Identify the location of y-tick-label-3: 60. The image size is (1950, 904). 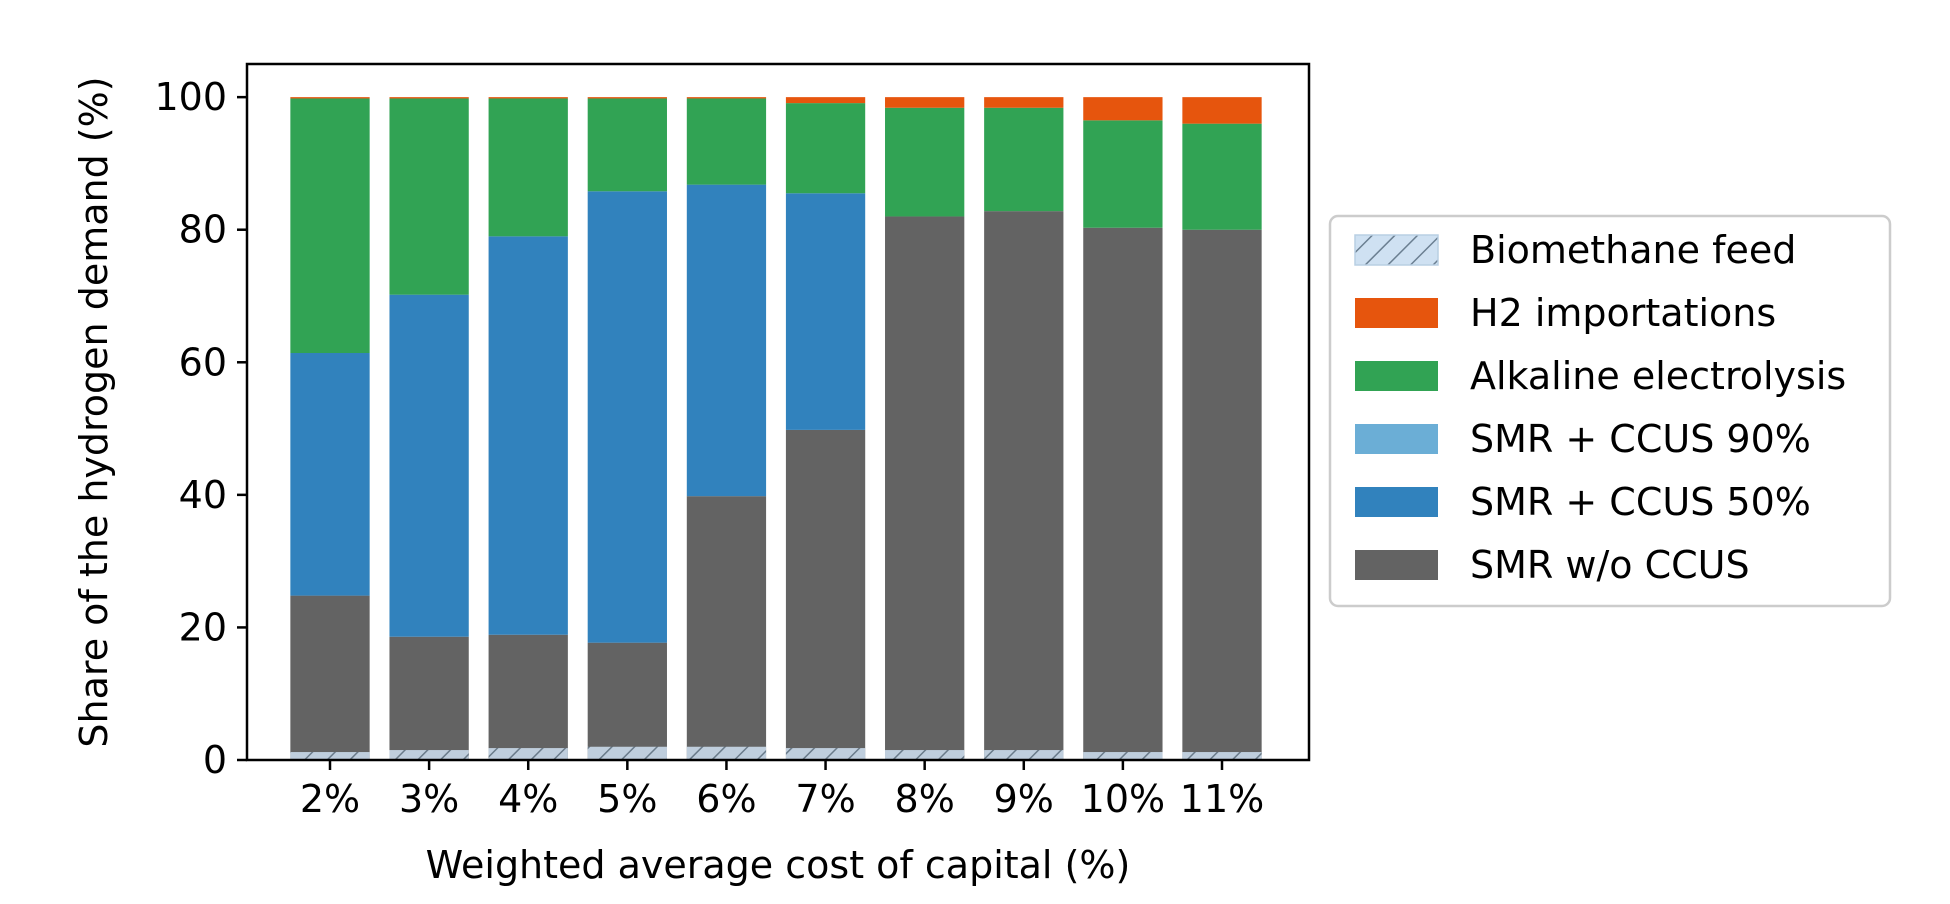
(203, 362).